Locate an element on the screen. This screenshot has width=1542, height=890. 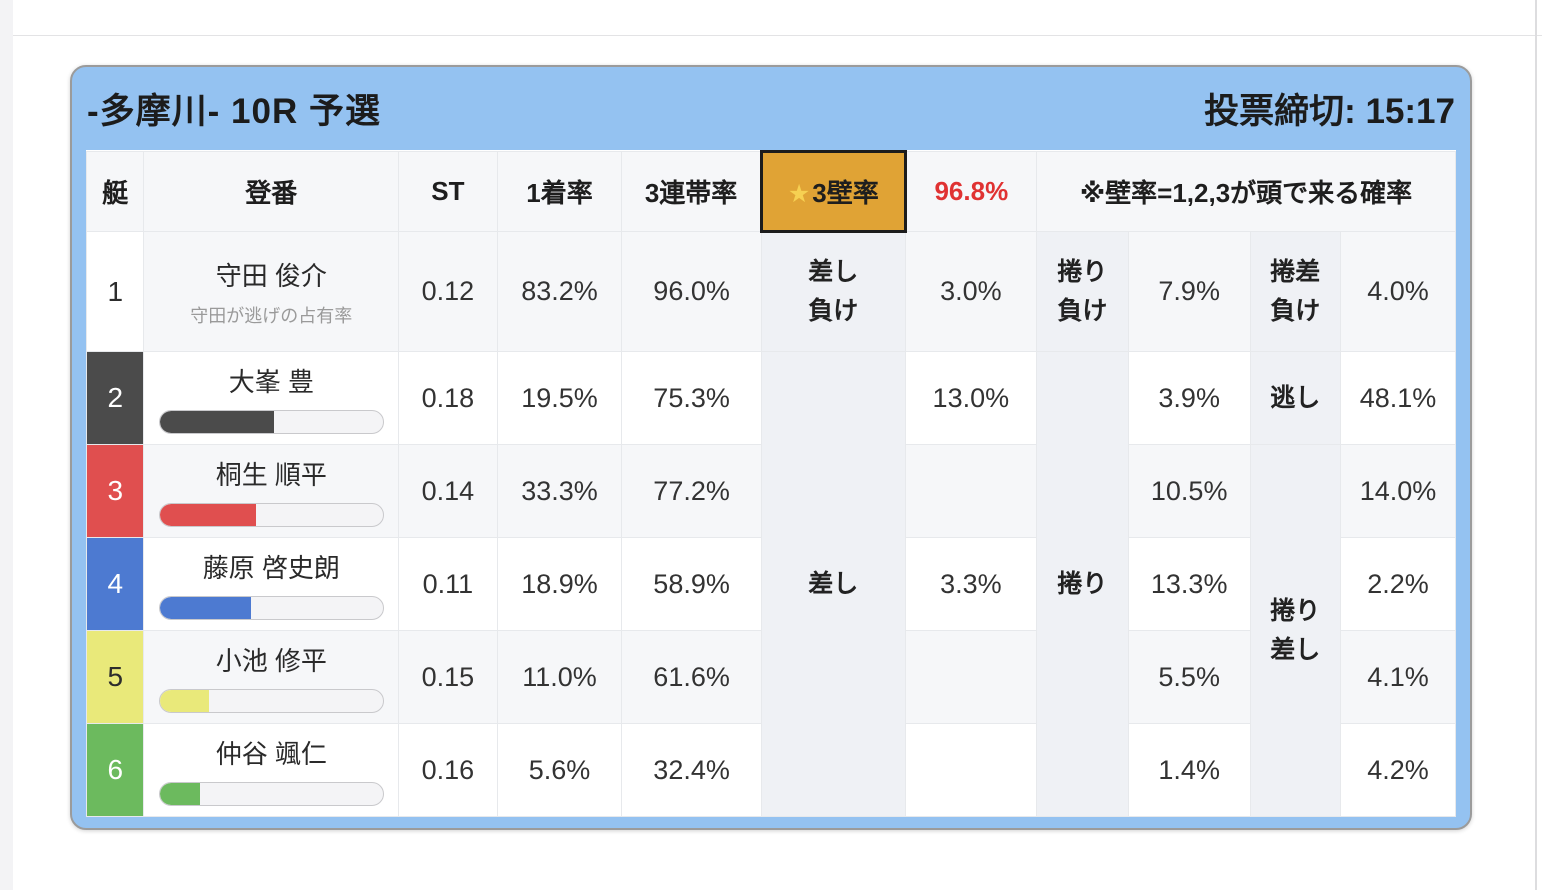
first-rate-value: 33.3% is located at coordinates (559, 491).